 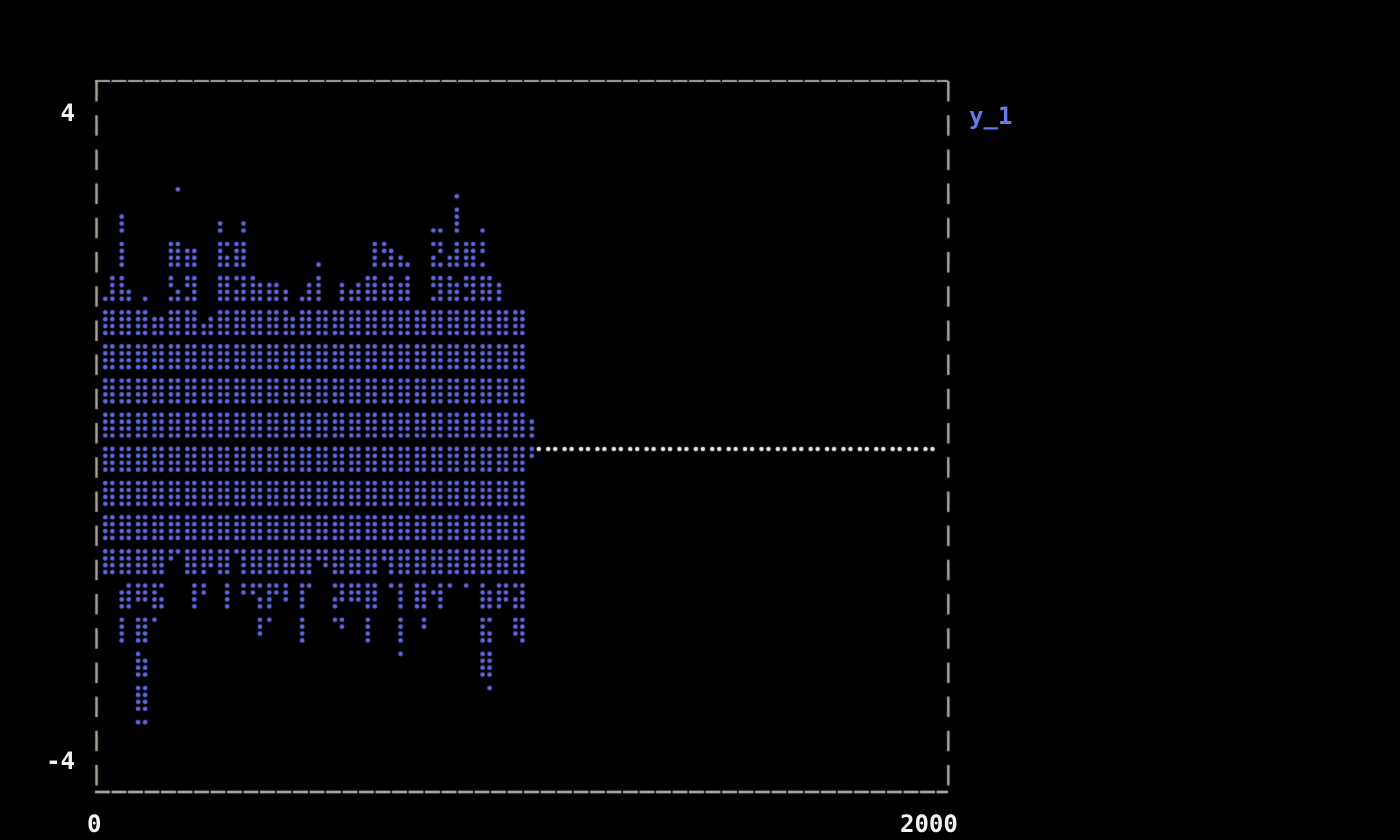 What do you see at coordinates (929, 824) in the screenshot?
I see `x-axis-tick-max: 2000` at bounding box center [929, 824].